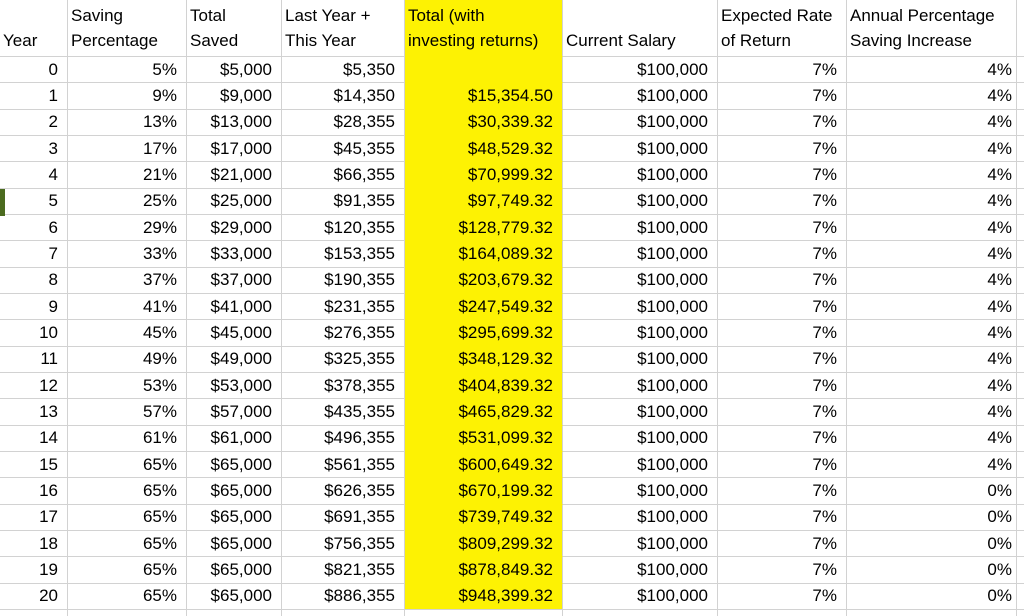  I want to click on cell-last-year-plus-this-year-year-8: $190,355, so click(343, 280).